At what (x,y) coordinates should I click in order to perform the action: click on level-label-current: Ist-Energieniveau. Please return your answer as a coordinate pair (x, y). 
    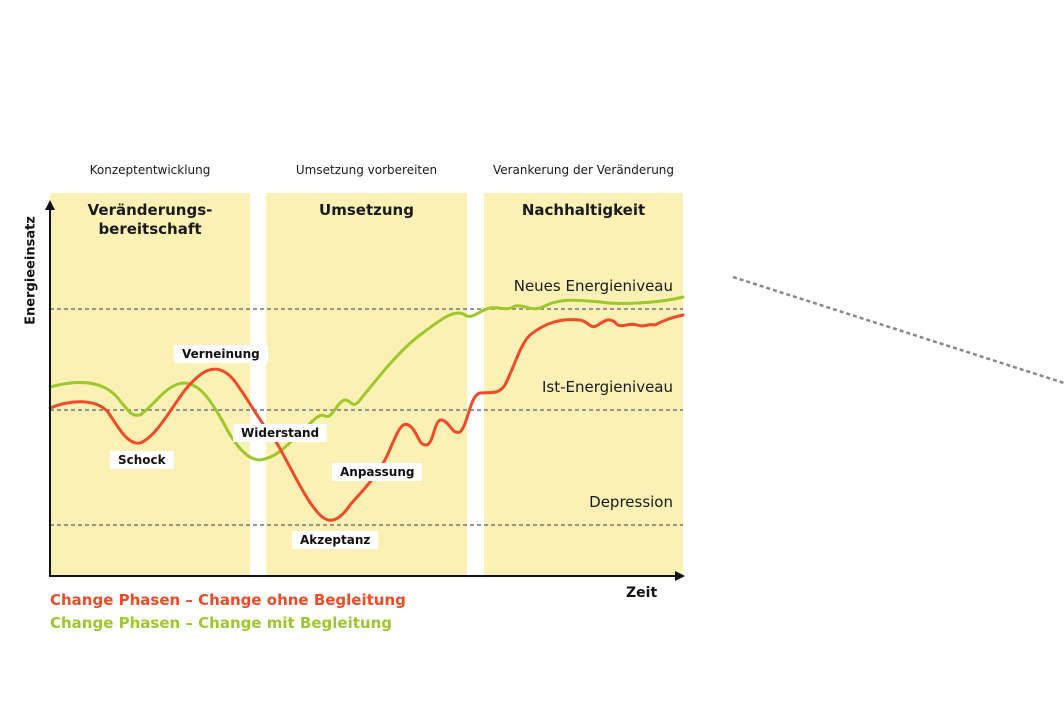
    Looking at the image, I should click on (607, 387).